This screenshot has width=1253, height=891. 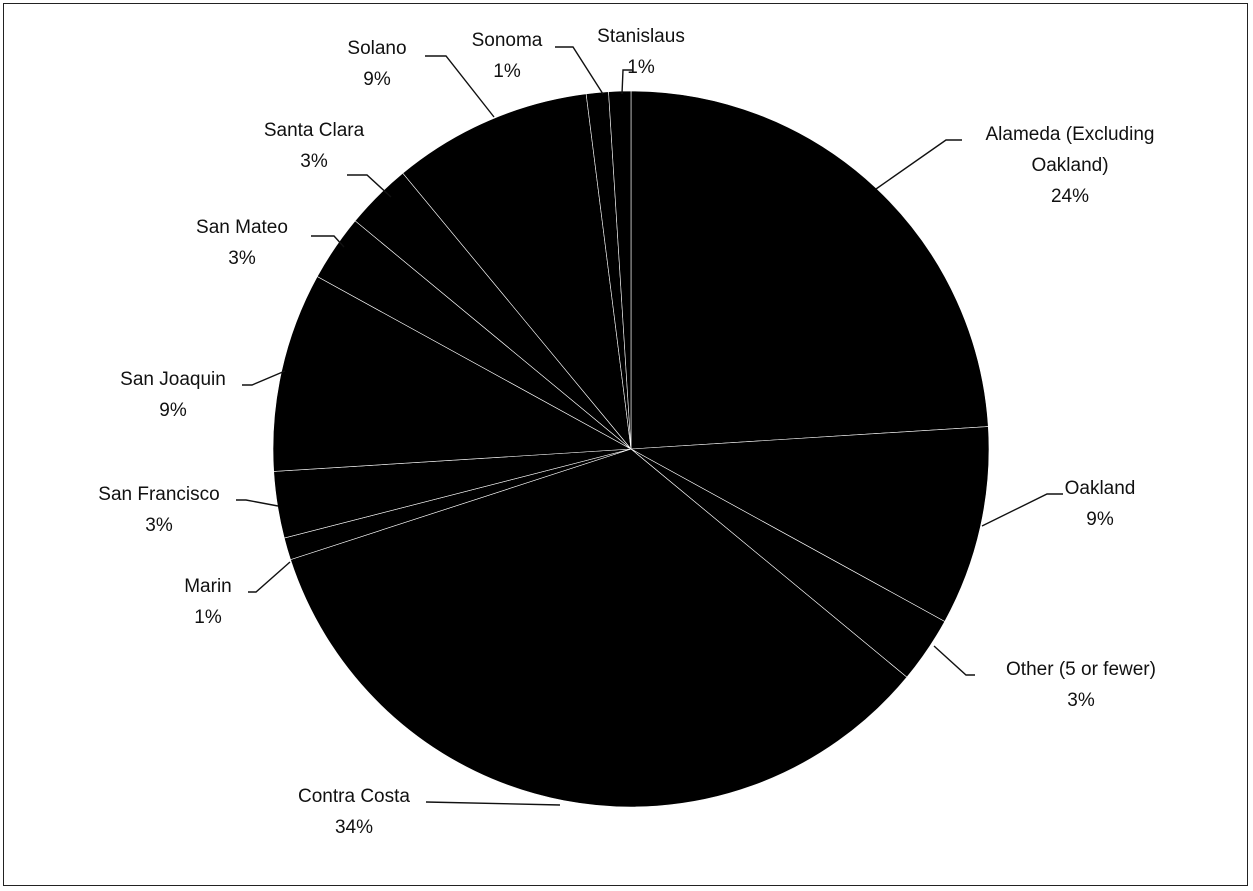 What do you see at coordinates (507, 40) in the screenshot?
I see `slice-name: Sonoma` at bounding box center [507, 40].